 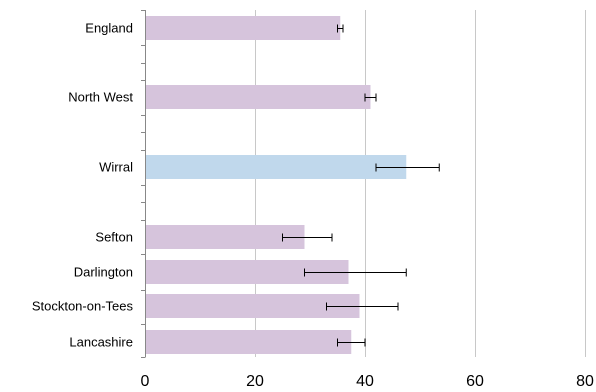 What do you see at coordinates (114, 237) in the screenshot?
I see `category-label-3: Sefton` at bounding box center [114, 237].